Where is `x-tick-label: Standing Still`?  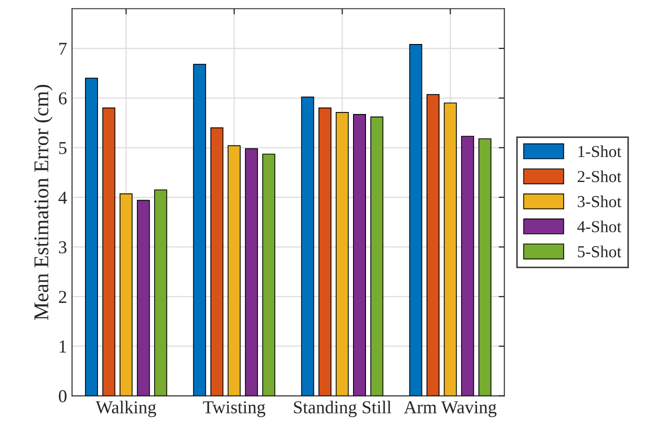
x-tick-label: Standing Still is located at coordinates (343, 409).